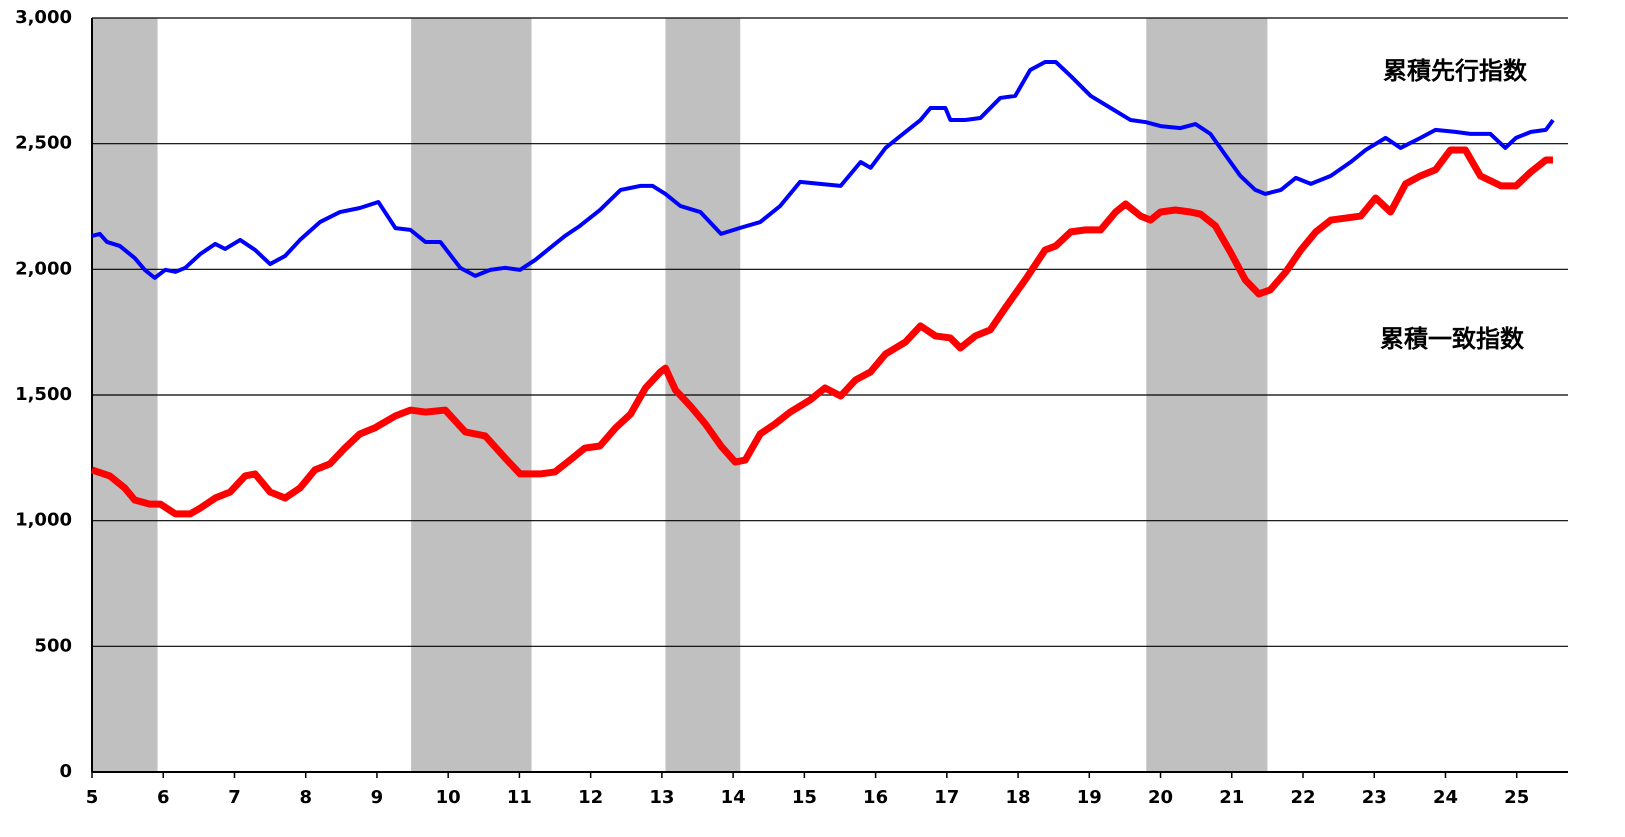  I want to click on y-tick-label: 500, so click(53, 645).